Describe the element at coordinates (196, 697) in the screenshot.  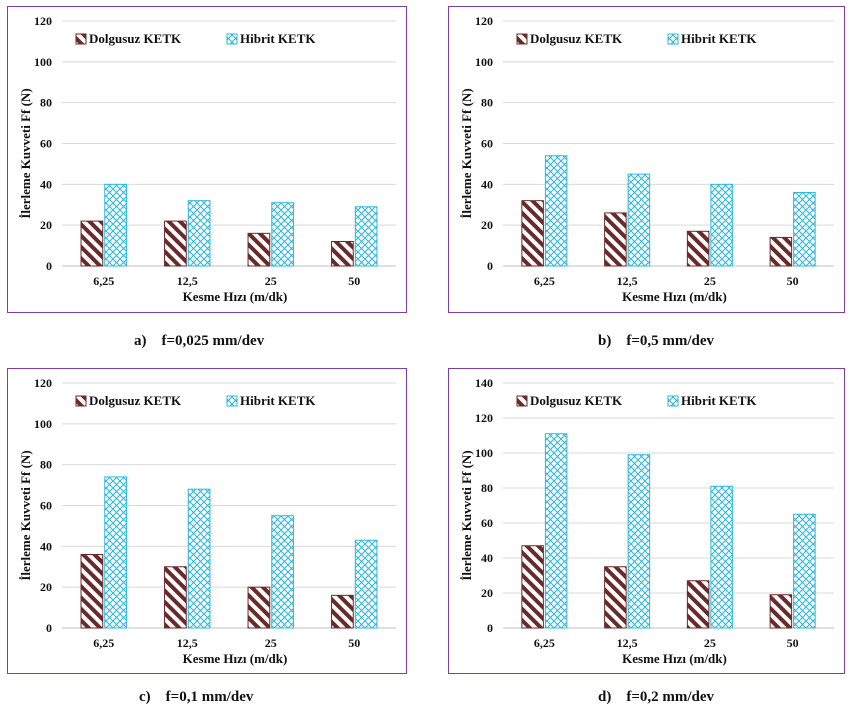
I see `caption-c: c) f=0,1 mm/dev` at that location.